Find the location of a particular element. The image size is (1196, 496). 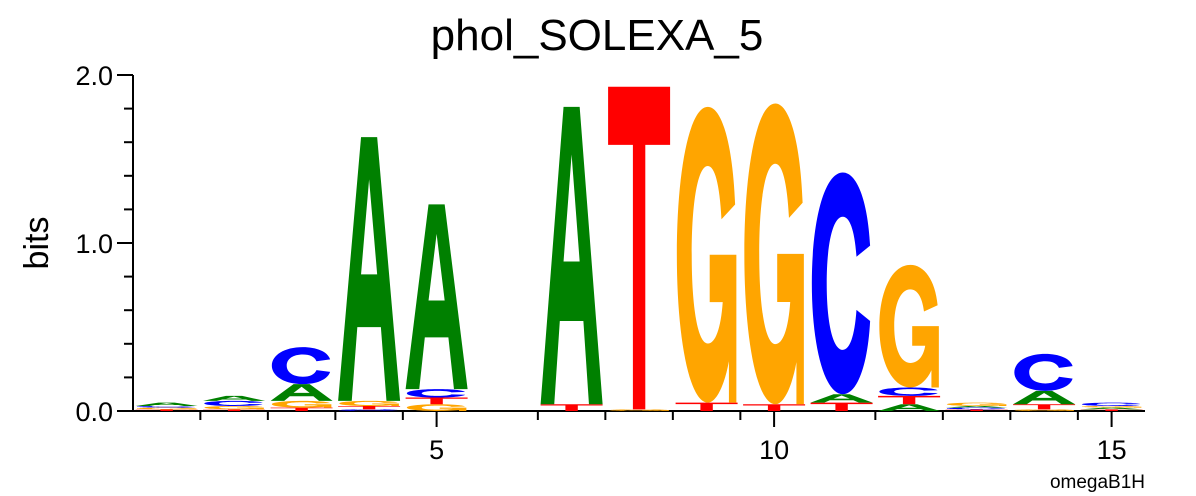

y-axis: 0.0 1.0 2.0 is located at coordinates (104, 244).